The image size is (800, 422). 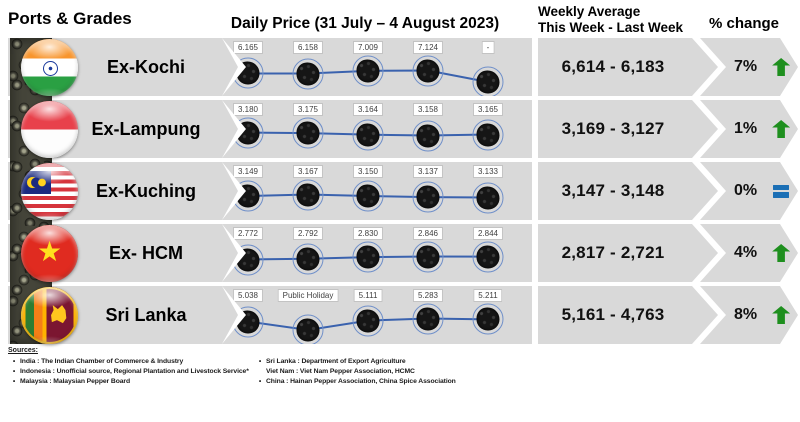 What do you see at coordinates (368, 233) in the screenshot?
I see `data-point-label: 2.830` at bounding box center [368, 233].